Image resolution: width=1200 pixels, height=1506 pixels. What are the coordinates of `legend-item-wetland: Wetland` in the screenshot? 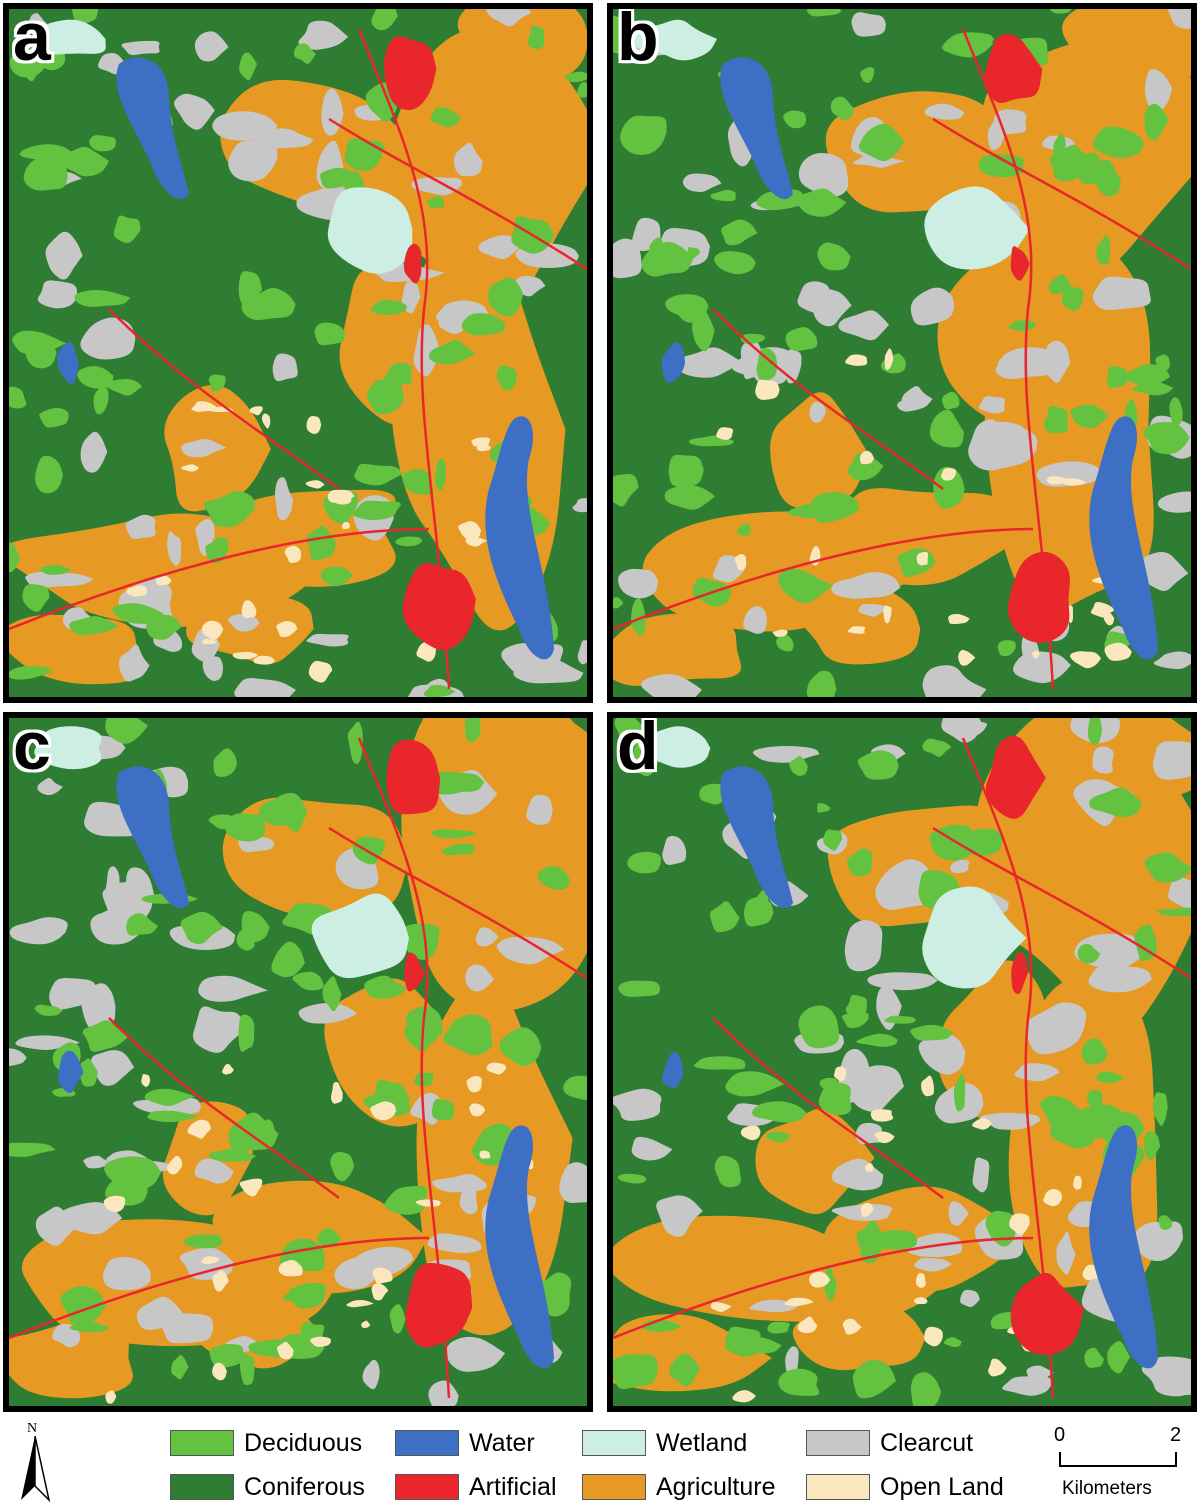 It's located at (664, 1443).